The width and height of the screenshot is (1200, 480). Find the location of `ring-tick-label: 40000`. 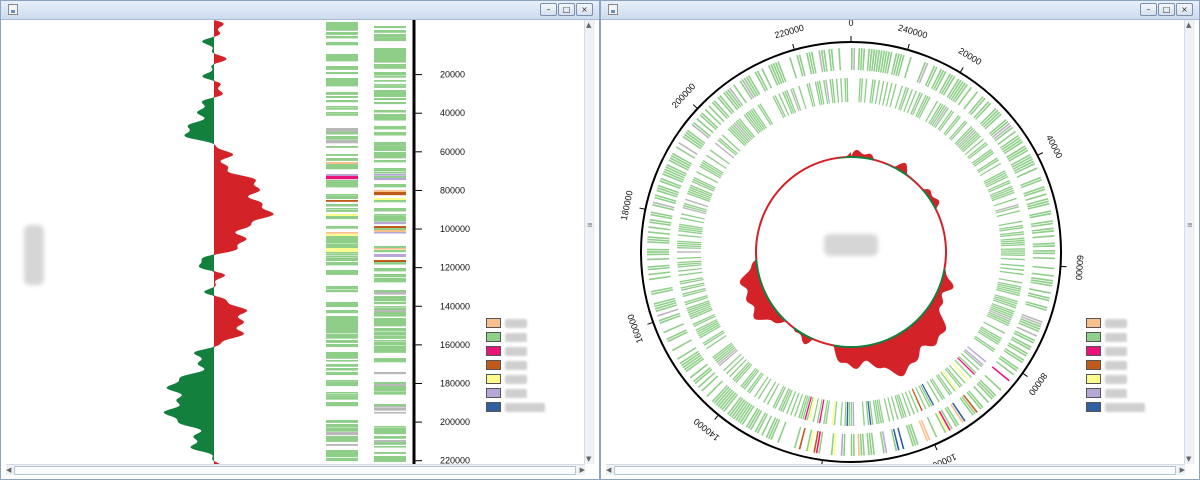

ring-tick-label: 40000 is located at coordinates (1054, 146).